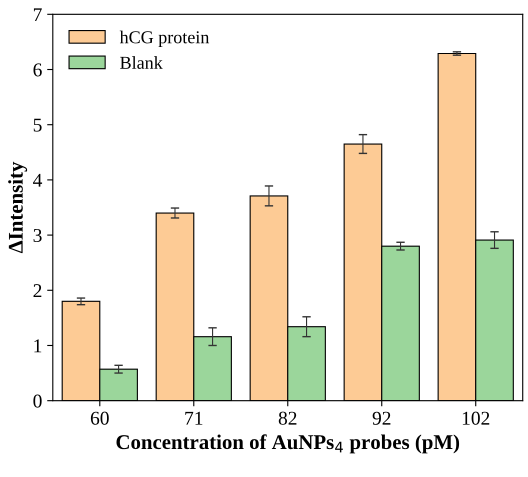 The image size is (528, 477). I want to click on y-tick-label: 5, so click(38, 125).